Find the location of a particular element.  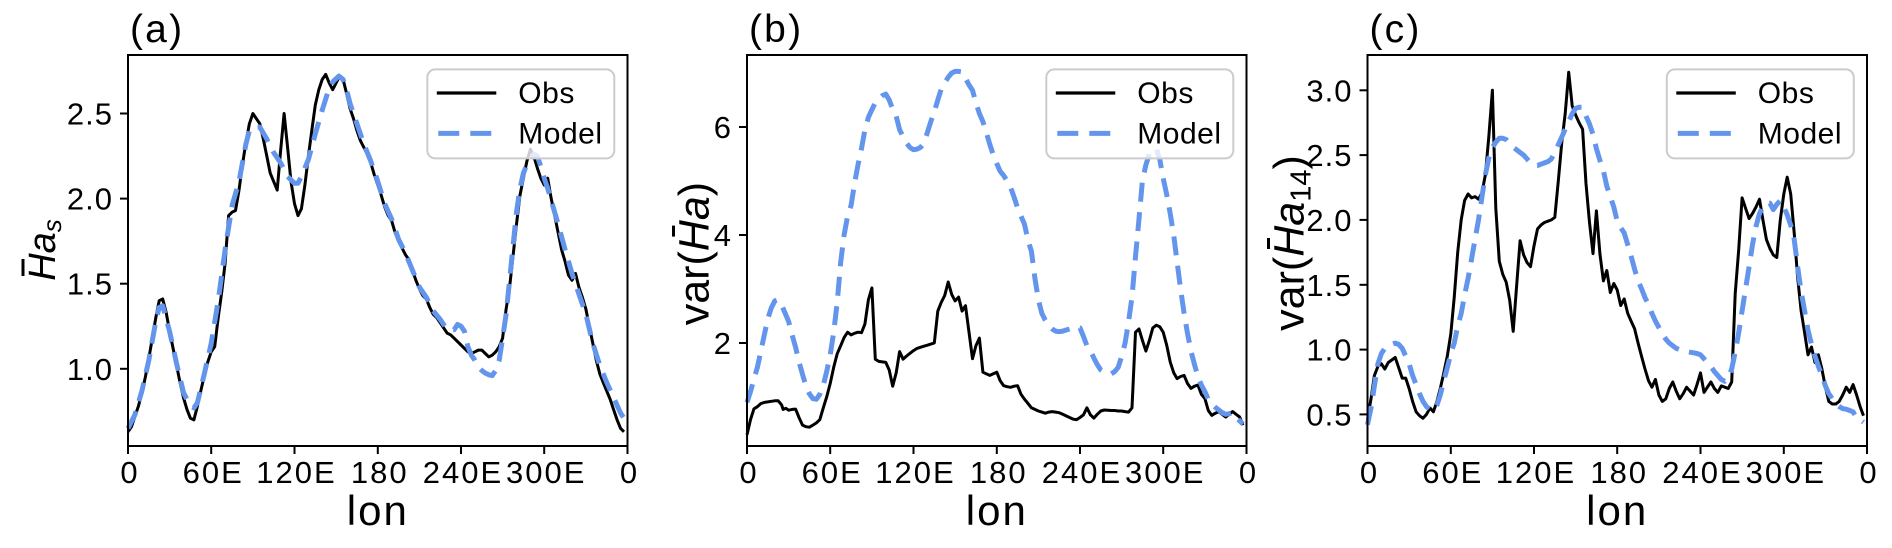

svg-text: (b) is located at coordinates (776, 29).